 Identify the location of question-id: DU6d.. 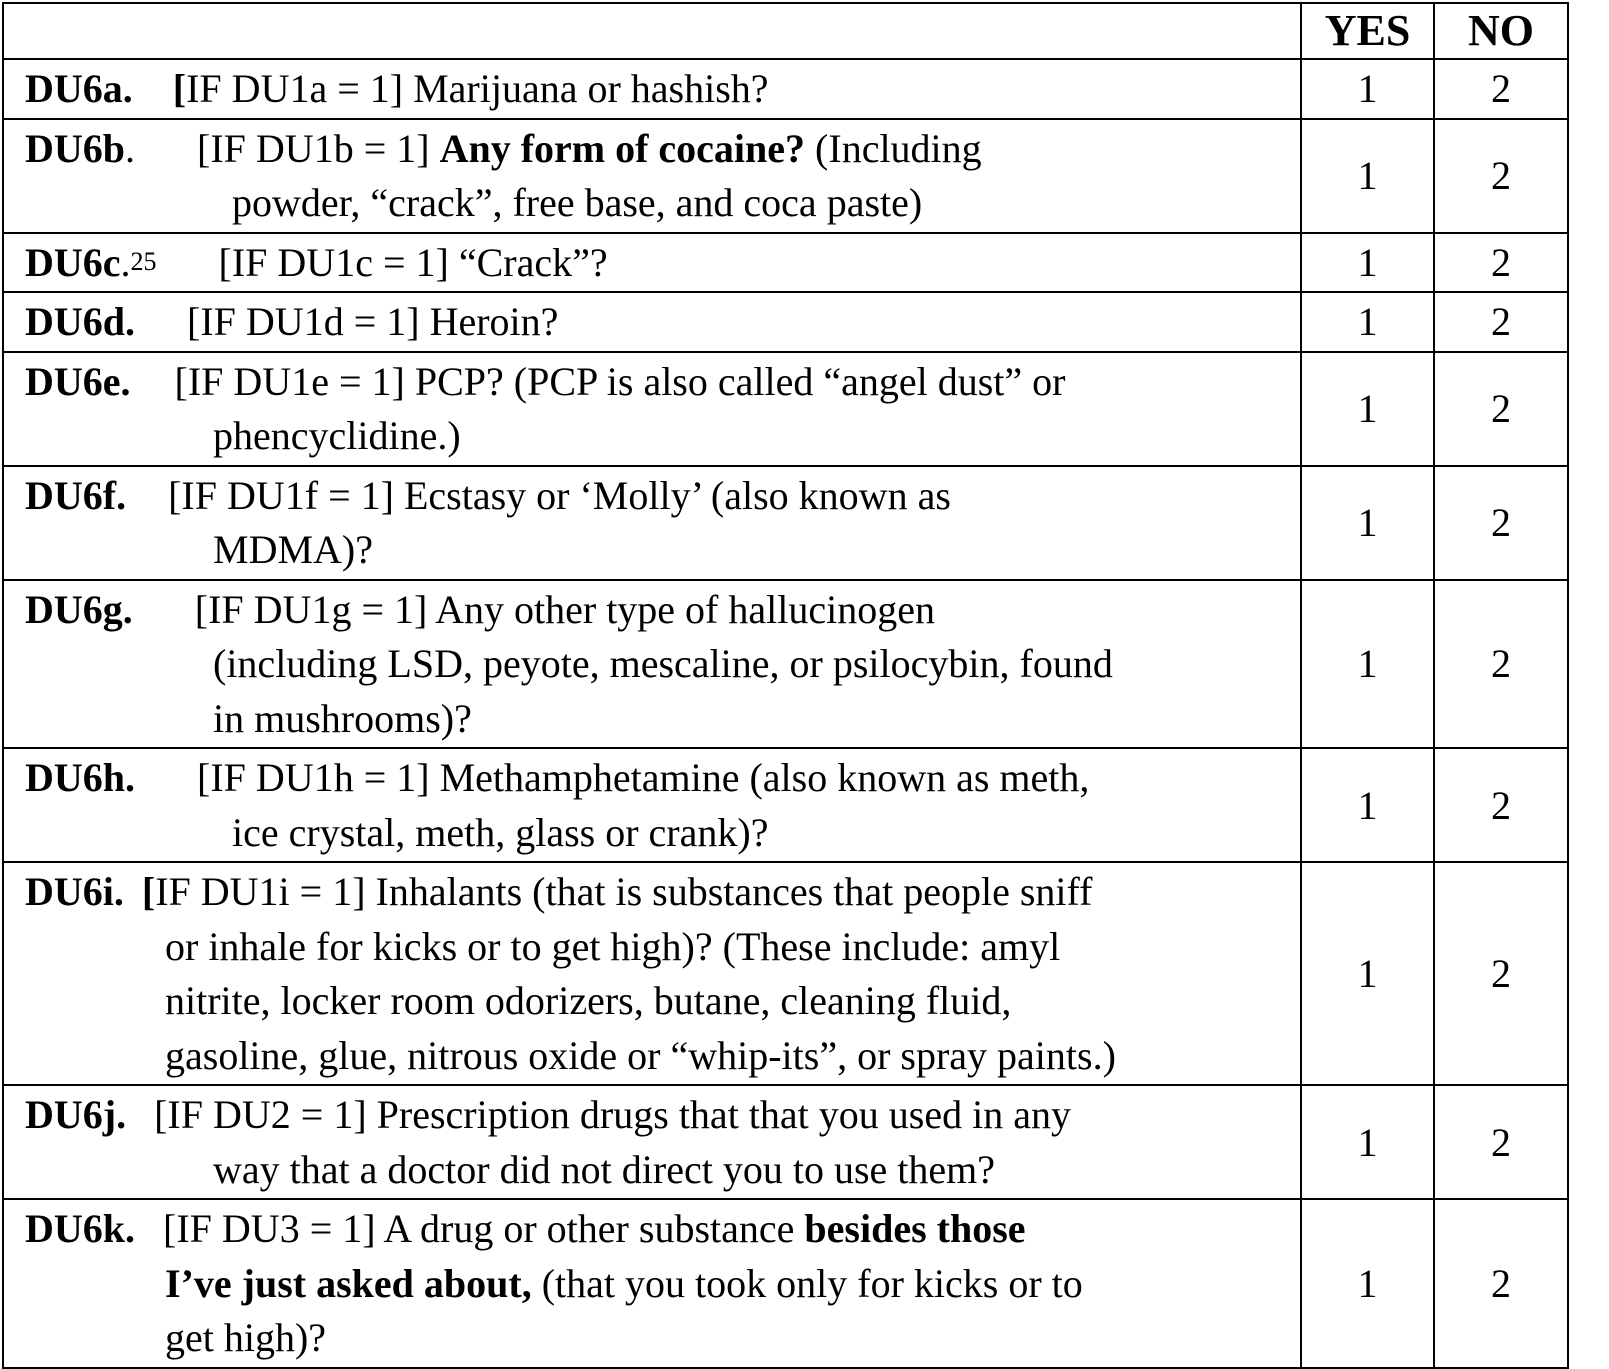
(80, 321).